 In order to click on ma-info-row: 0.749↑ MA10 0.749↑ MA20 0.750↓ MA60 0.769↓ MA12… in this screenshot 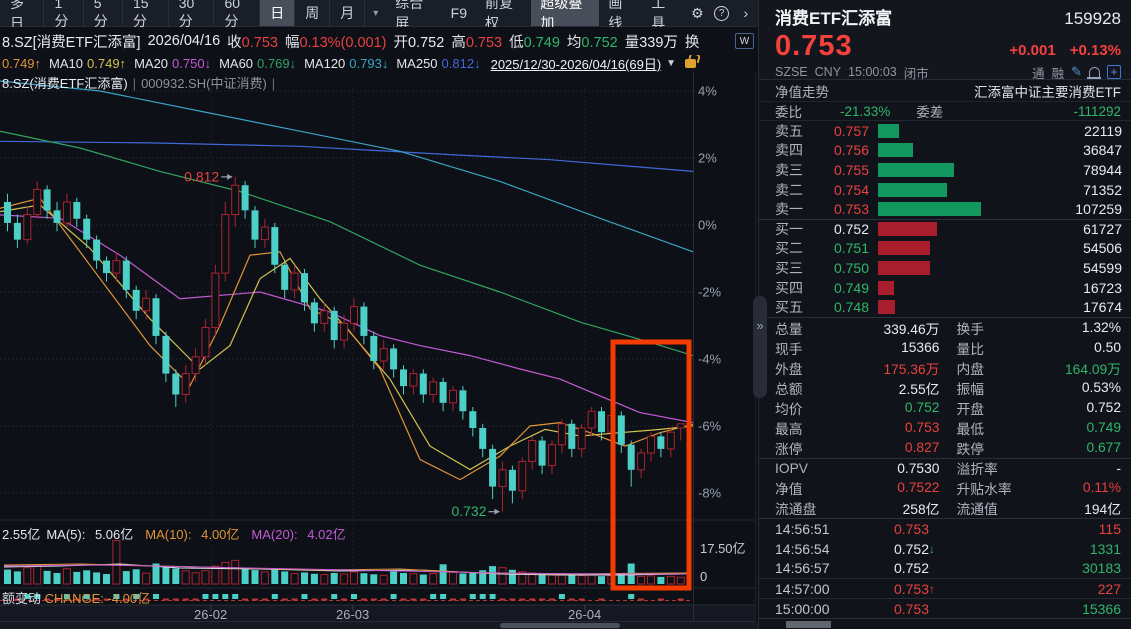, I will do `click(379, 63)`.